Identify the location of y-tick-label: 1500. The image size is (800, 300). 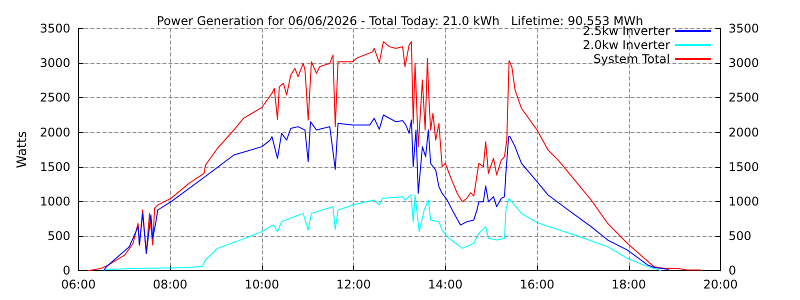
(55, 167).